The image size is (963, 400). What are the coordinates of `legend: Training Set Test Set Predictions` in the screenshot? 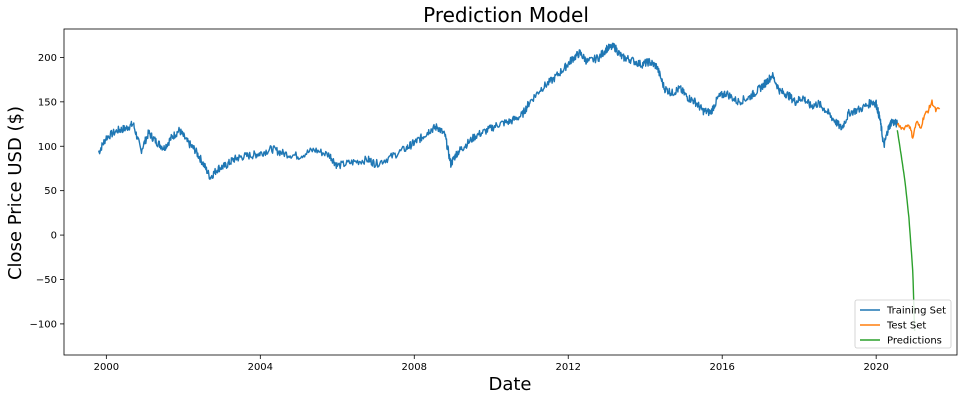 It's located at (903, 324).